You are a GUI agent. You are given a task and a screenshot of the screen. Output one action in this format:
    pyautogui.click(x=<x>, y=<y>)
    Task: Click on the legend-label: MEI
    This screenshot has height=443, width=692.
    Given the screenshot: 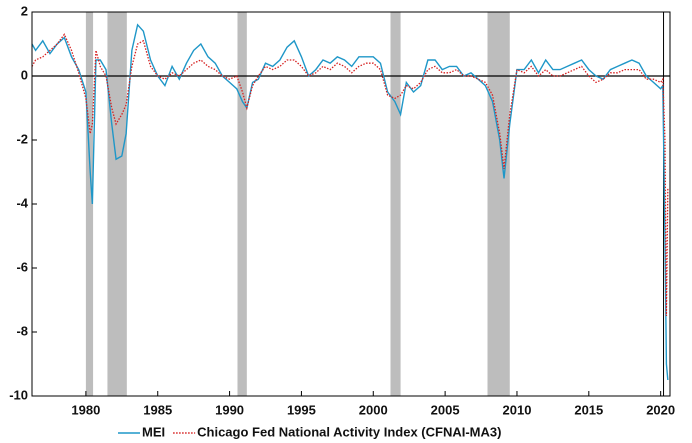 What is the action you would take?
    pyautogui.click(x=153, y=431)
    